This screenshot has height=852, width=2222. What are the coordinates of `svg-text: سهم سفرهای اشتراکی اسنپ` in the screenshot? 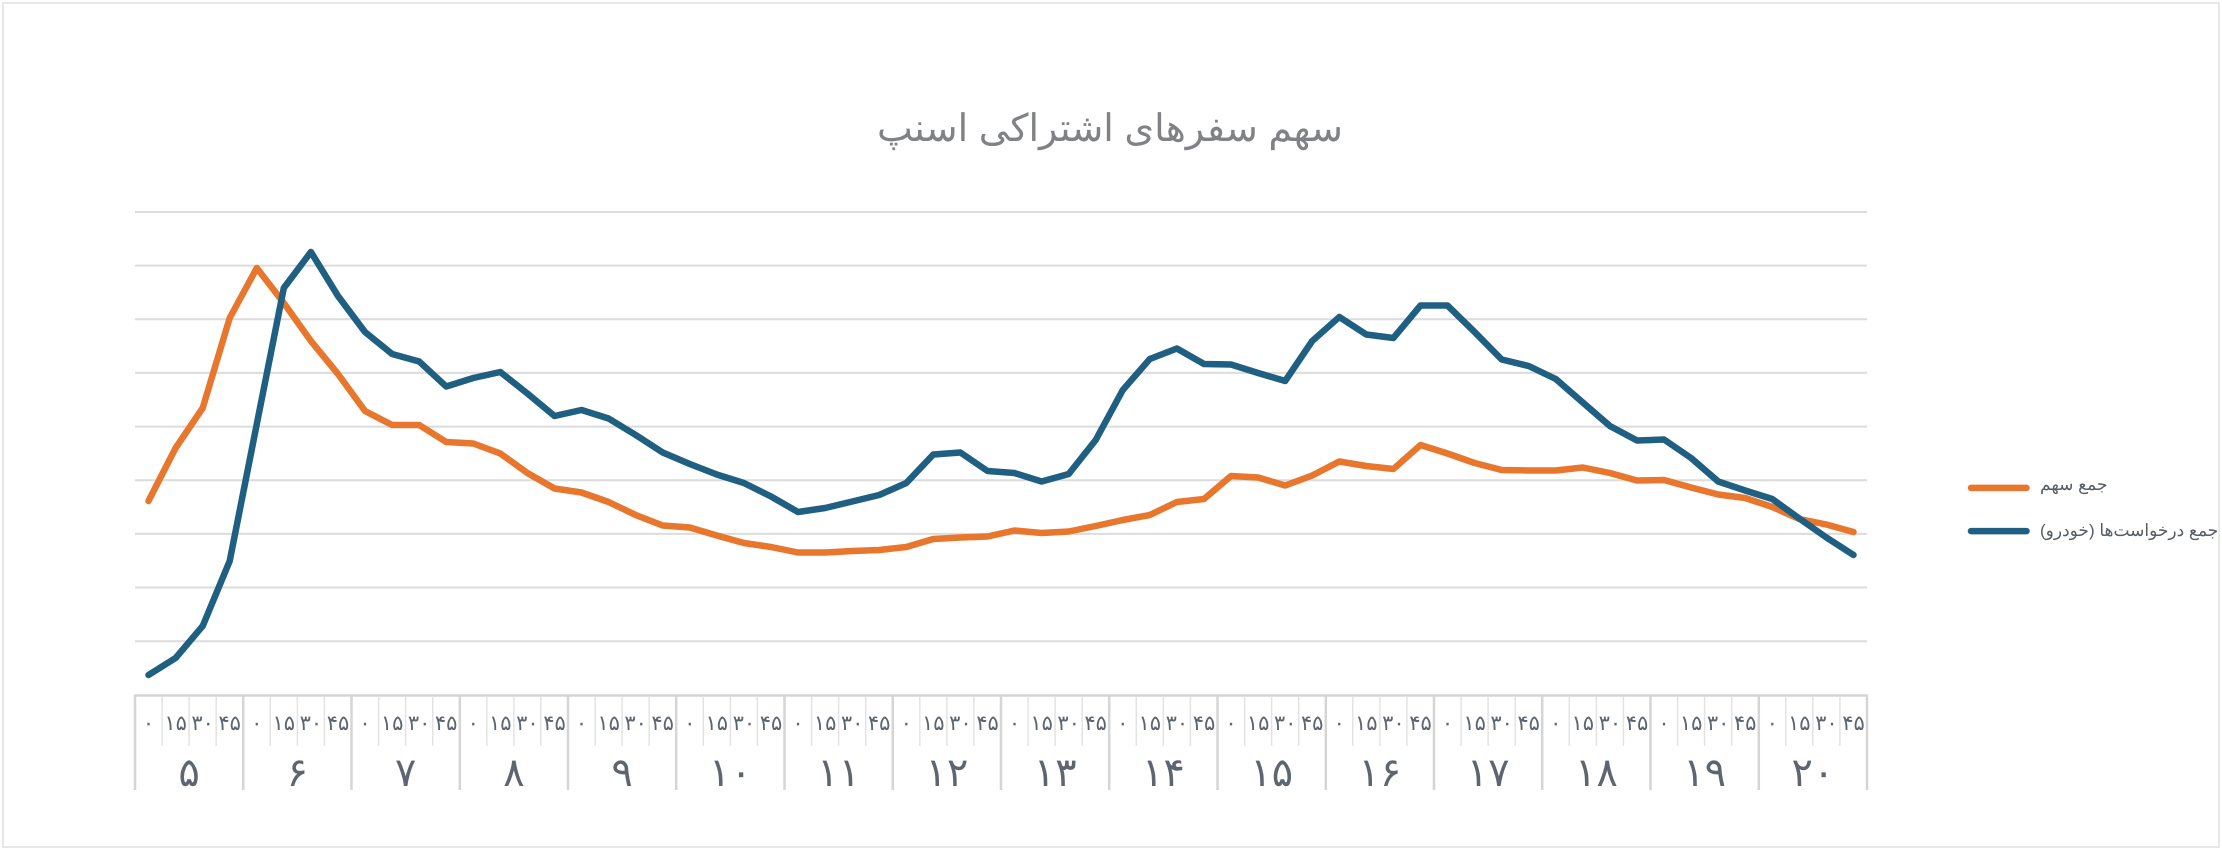 It's located at (1110, 129).